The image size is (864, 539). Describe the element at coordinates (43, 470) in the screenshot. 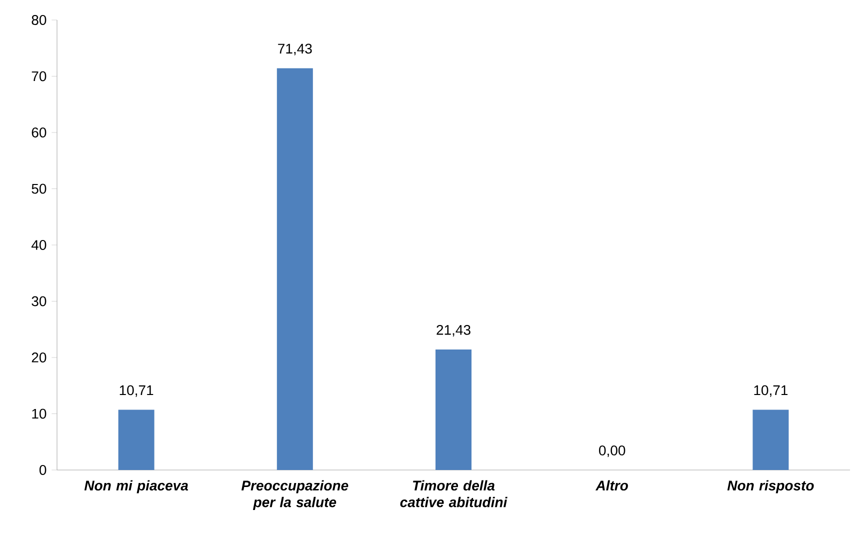

I see `y-tick-label: 0` at that location.